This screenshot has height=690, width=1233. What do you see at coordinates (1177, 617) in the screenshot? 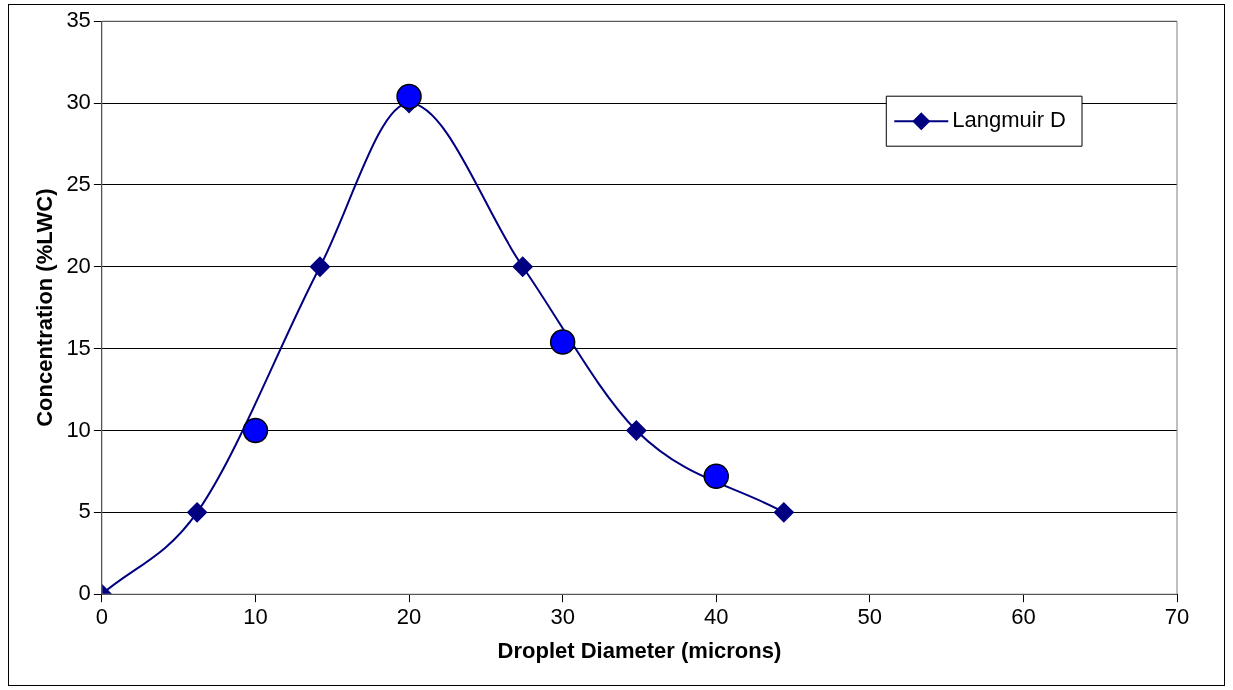
I see `x-tick-label: 70` at bounding box center [1177, 617].